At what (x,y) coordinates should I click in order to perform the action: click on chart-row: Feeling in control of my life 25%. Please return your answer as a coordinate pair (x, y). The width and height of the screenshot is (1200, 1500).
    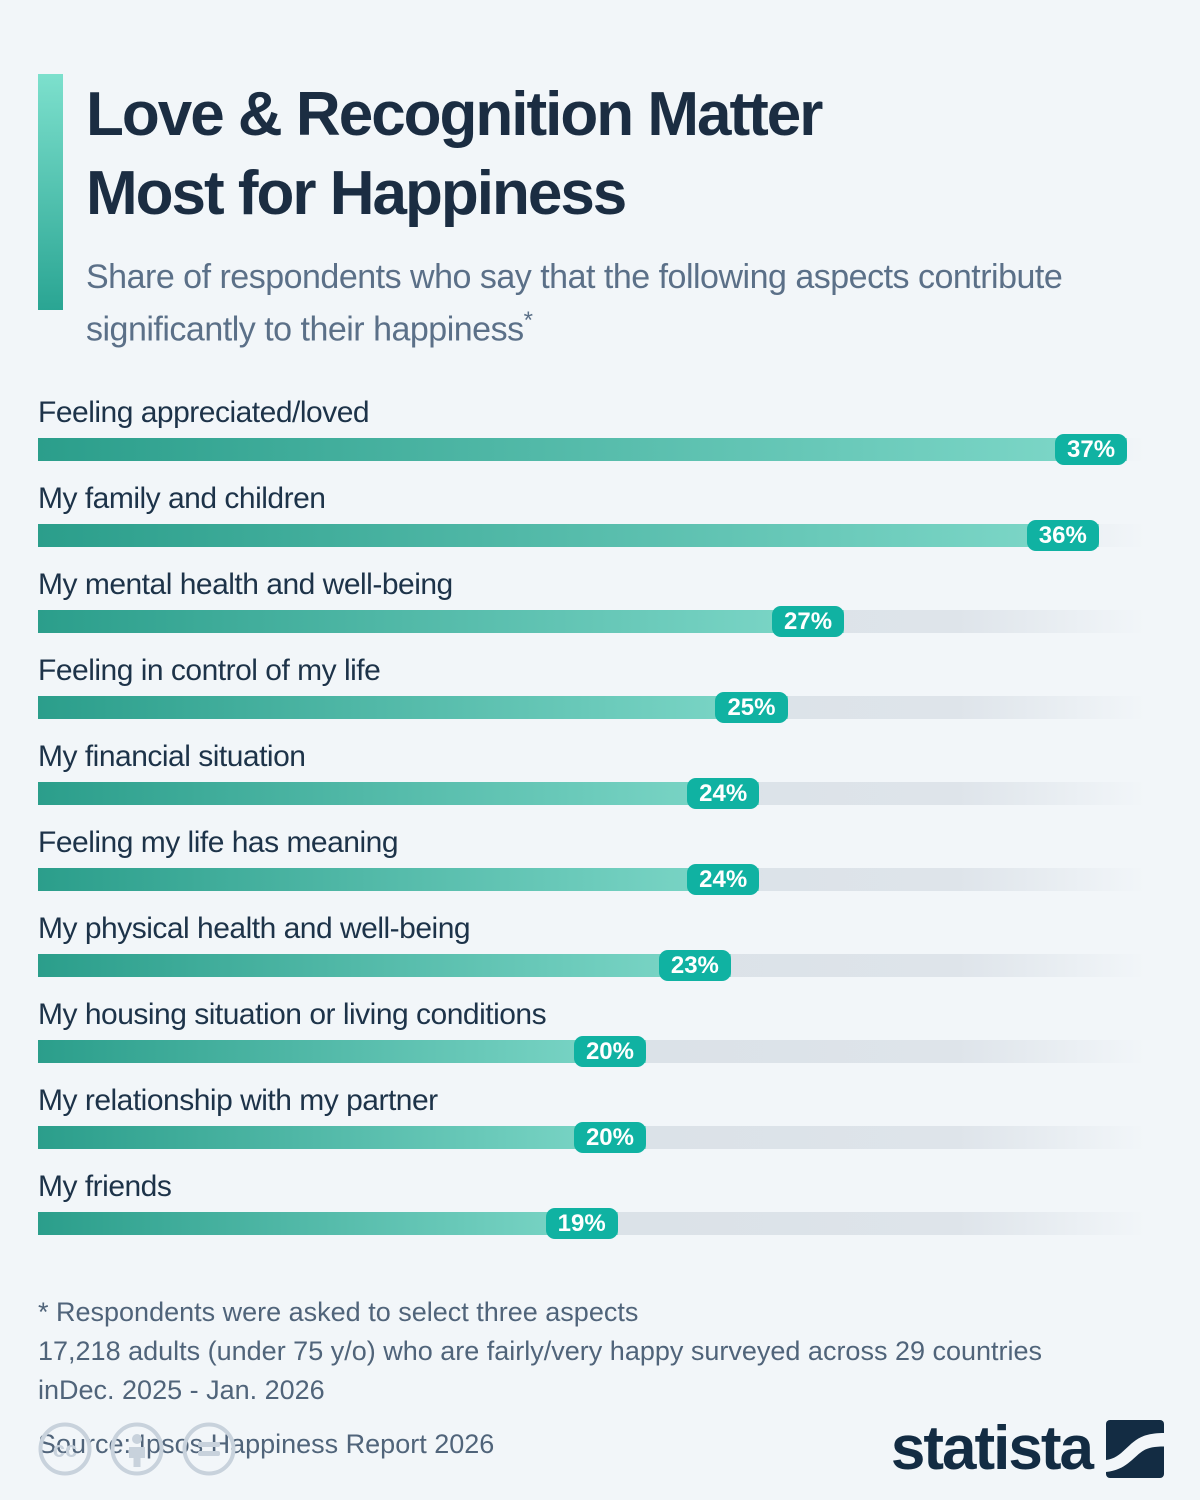
    Looking at the image, I should click on (598, 689).